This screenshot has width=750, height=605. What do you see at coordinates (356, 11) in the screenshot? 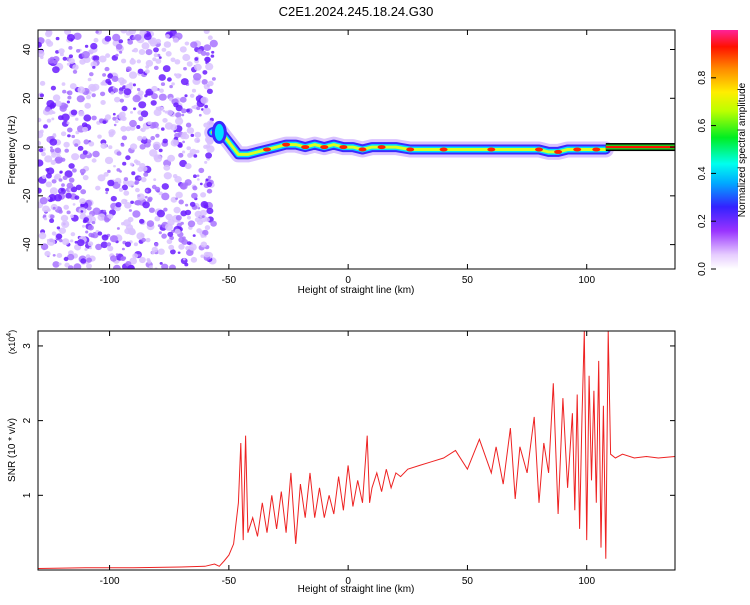
I see `chart-title: C2E1.2024.245.18.24.G30` at bounding box center [356, 11].